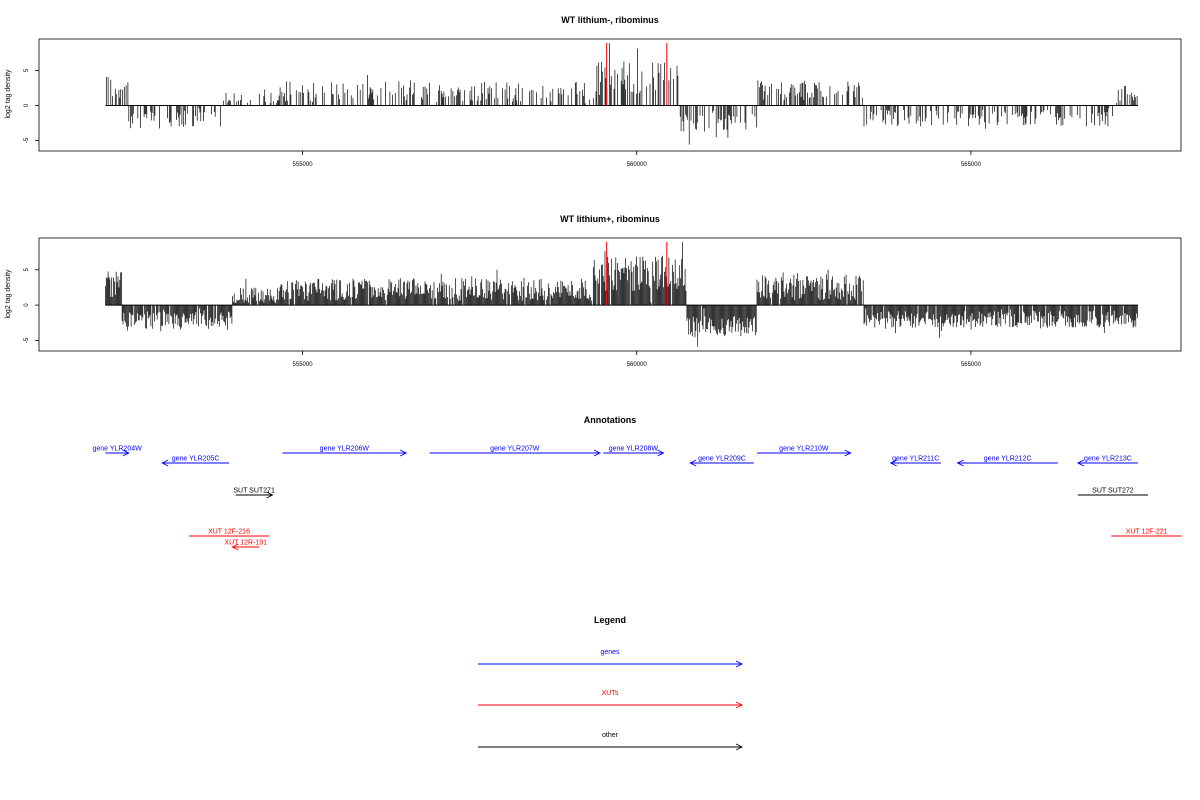 This screenshot has width=1200, height=800. I want to click on panel-1-frame, so click(610, 95).